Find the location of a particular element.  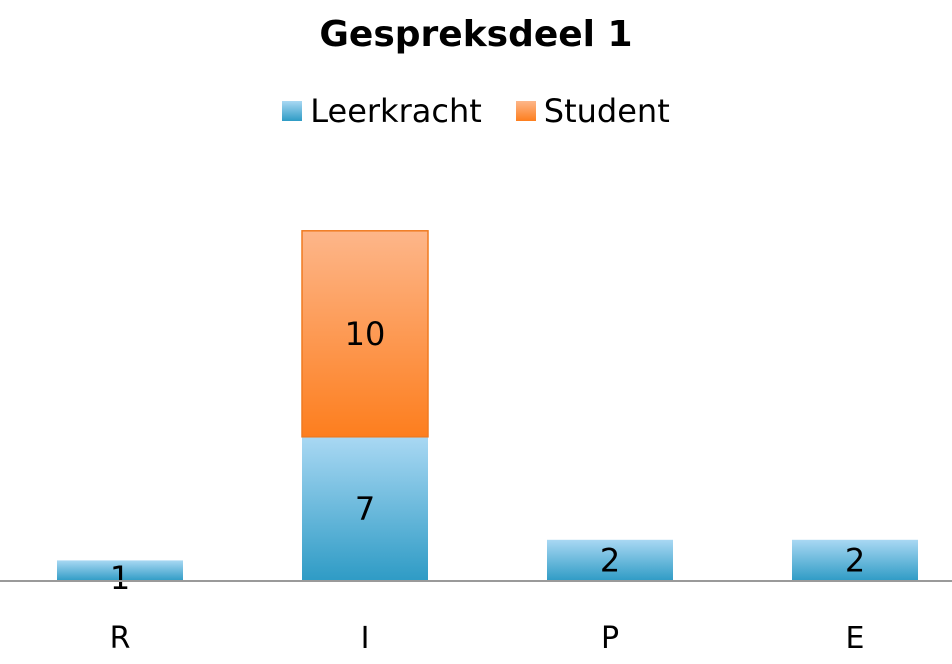

chart-title: Gespreksdeel 1 is located at coordinates (476, 34).